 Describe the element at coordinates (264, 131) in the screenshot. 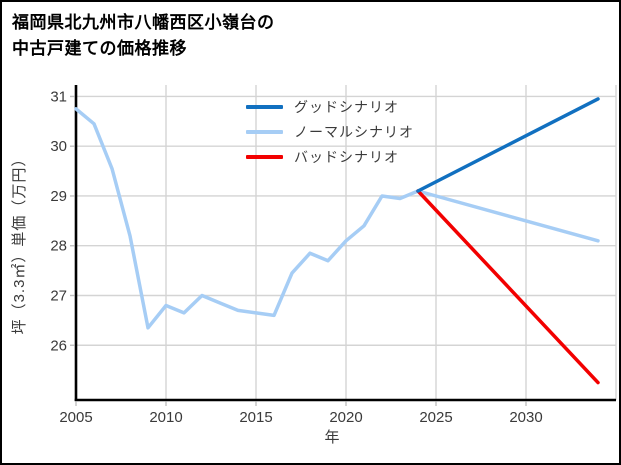

I see `normal-scenario-line-icon` at that location.